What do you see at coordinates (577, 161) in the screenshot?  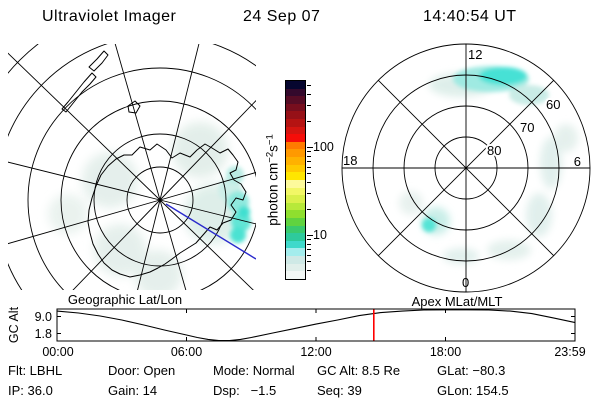 I see `mlt-label-6: 6` at bounding box center [577, 161].